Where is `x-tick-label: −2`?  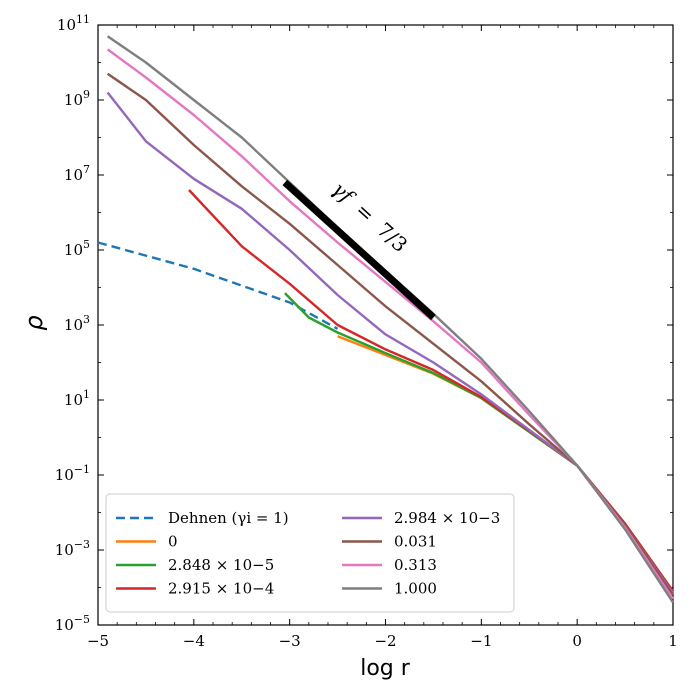 x-tick-label: −2 is located at coordinates (385, 641).